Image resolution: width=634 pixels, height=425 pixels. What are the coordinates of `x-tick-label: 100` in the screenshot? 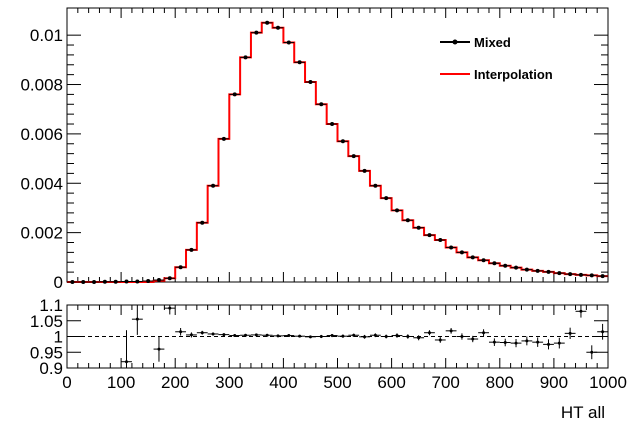 It's located at (121, 382).